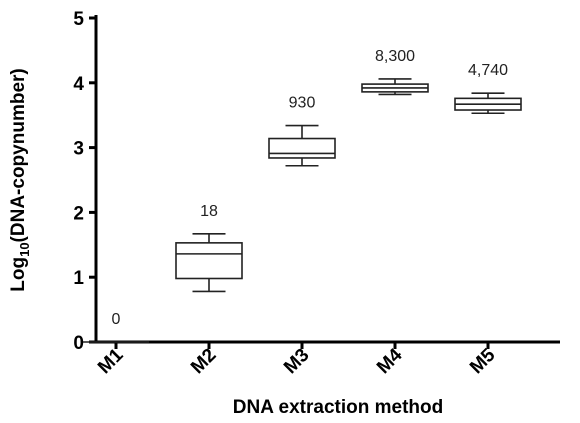 The image size is (580, 423). I want to click on data-label-m1: 0, so click(116, 319).